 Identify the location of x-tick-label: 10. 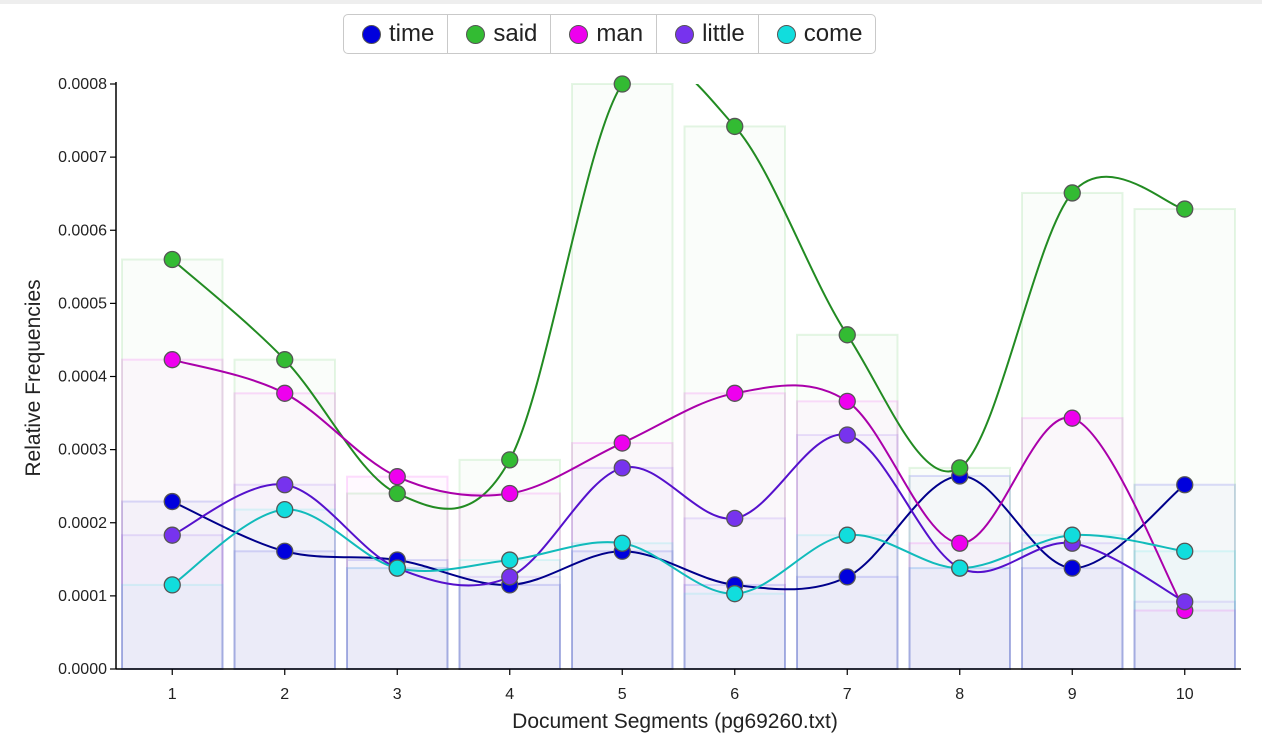
(1185, 694).